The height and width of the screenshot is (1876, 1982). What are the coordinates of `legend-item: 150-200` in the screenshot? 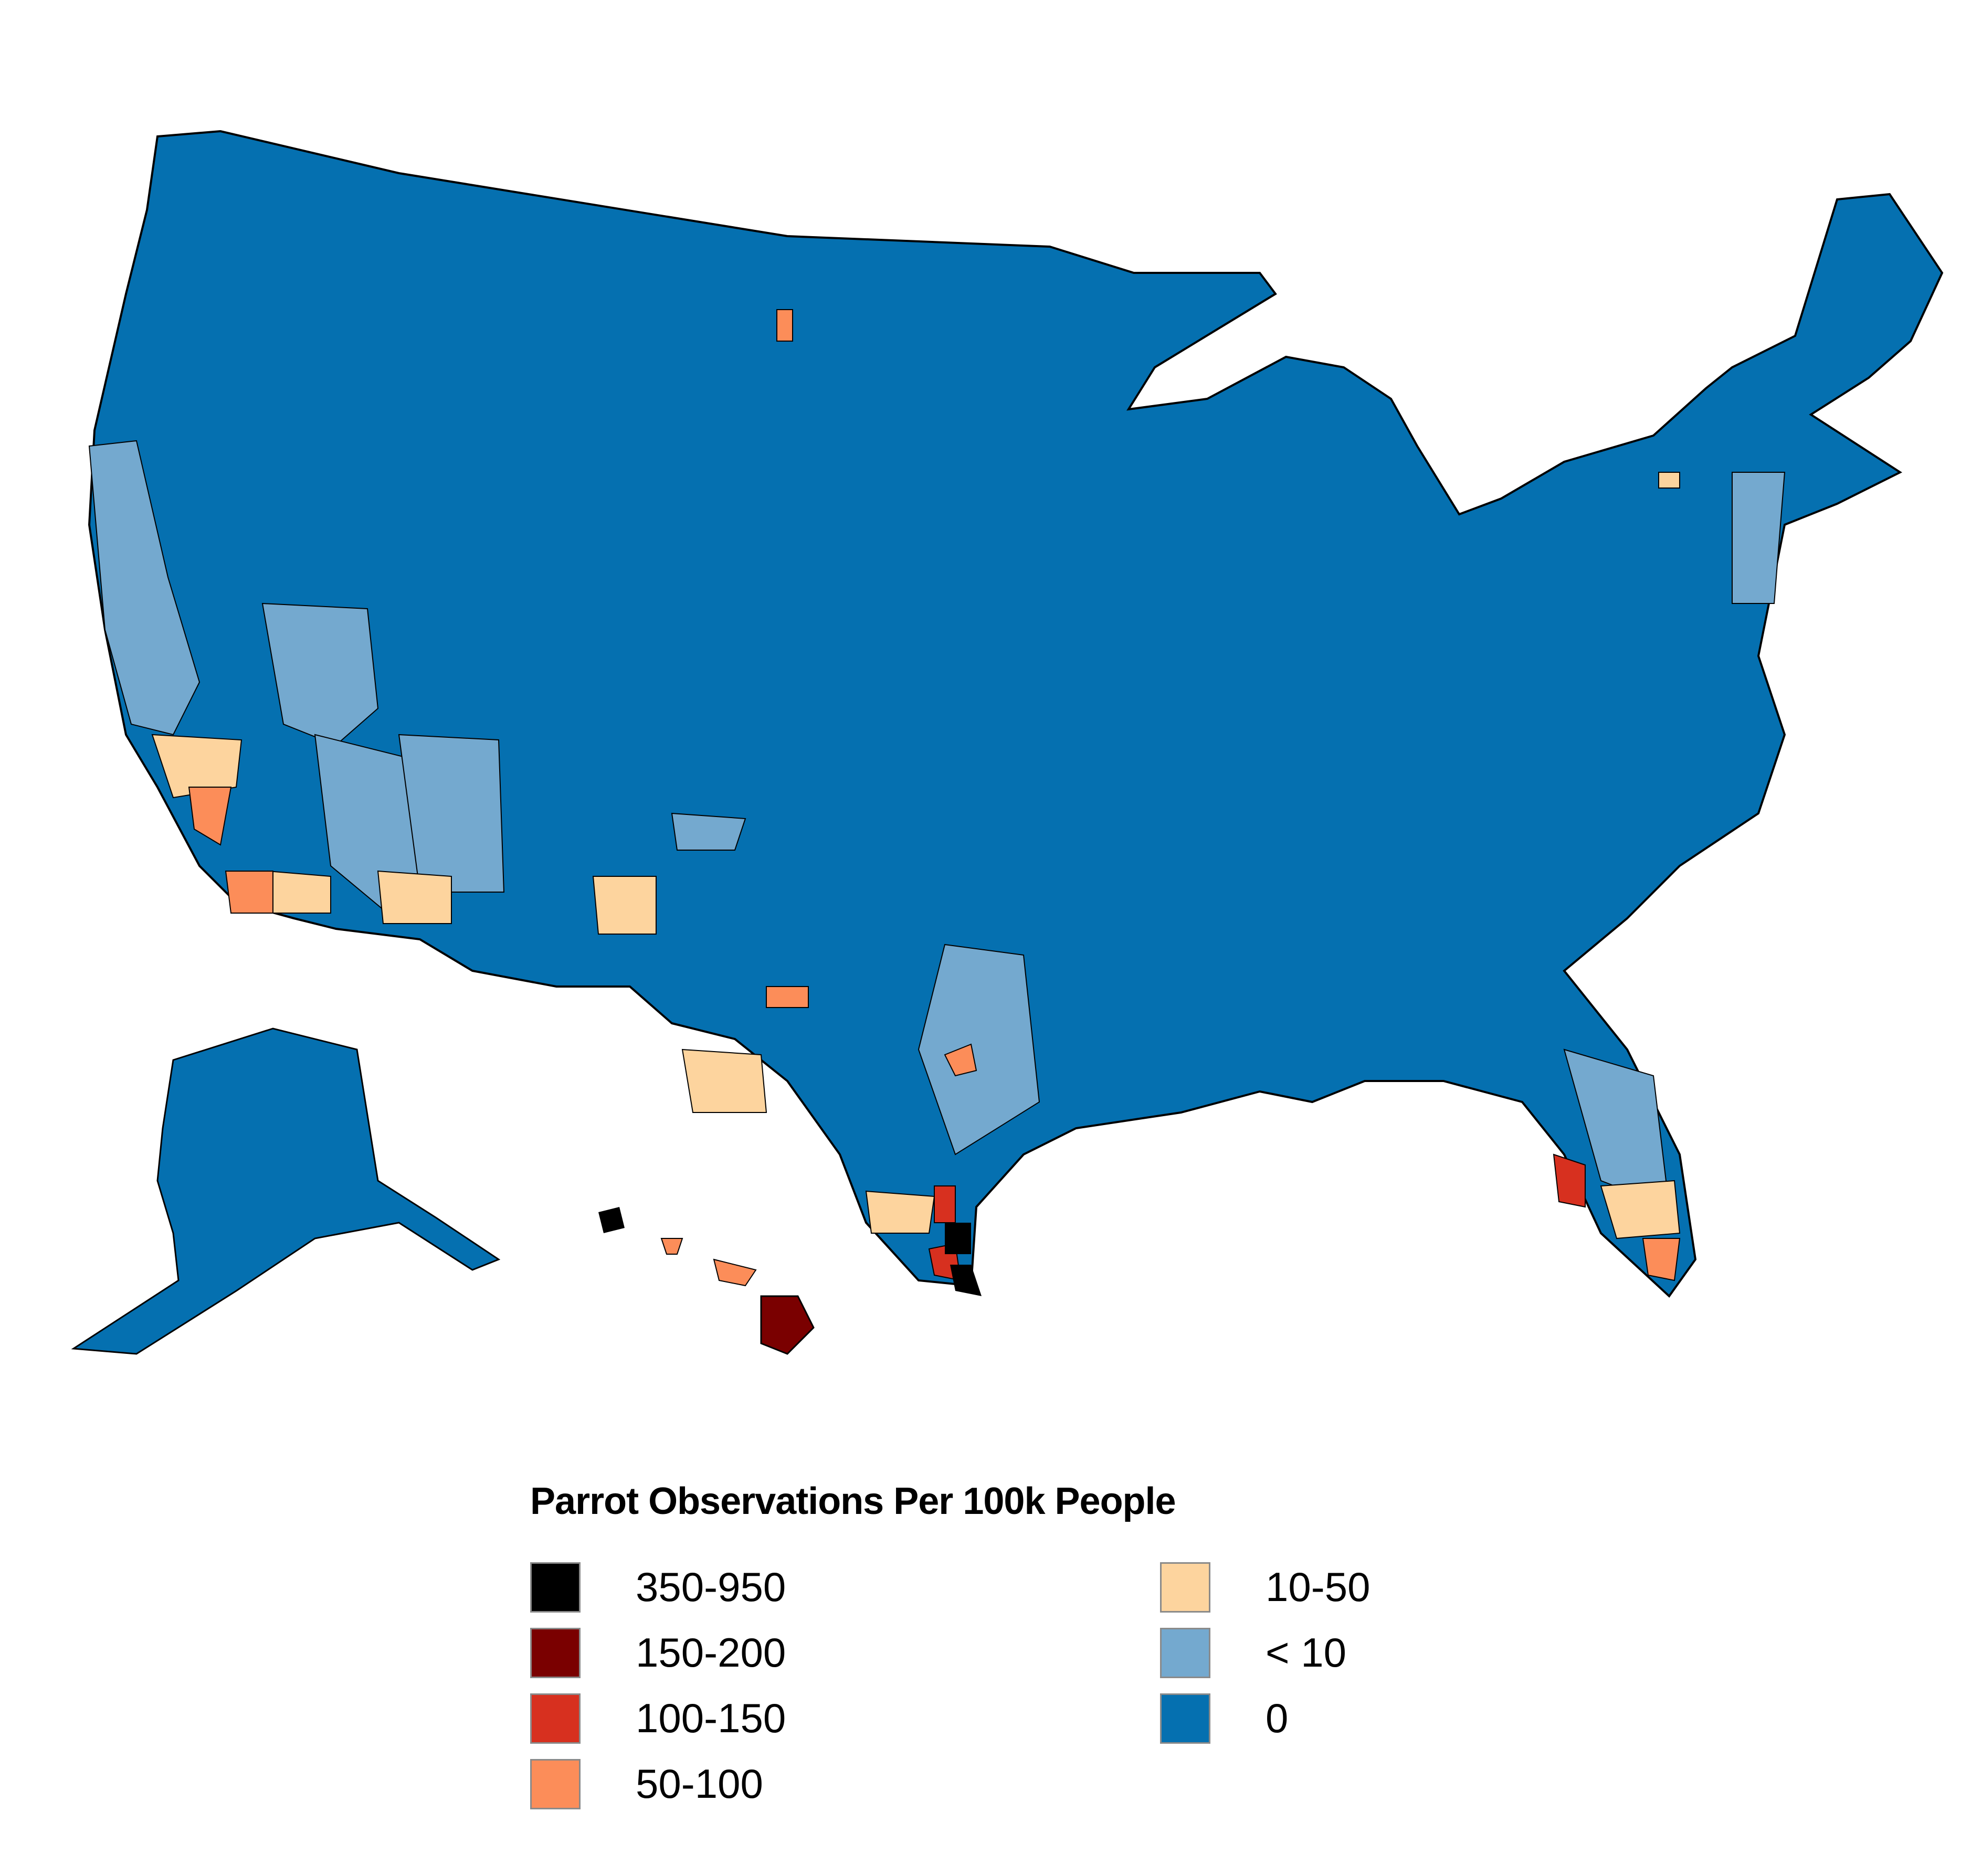 It's located at (845, 1653).